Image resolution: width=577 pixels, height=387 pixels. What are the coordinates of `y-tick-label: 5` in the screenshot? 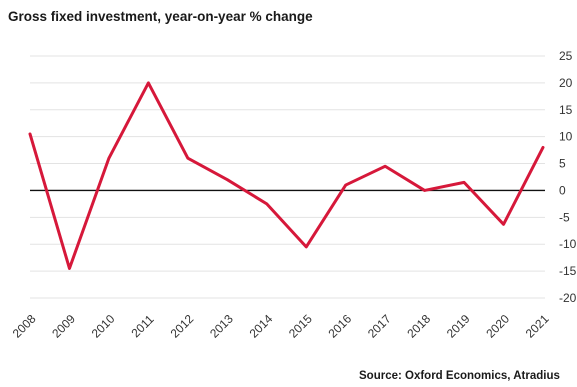 It's located at (562, 164).